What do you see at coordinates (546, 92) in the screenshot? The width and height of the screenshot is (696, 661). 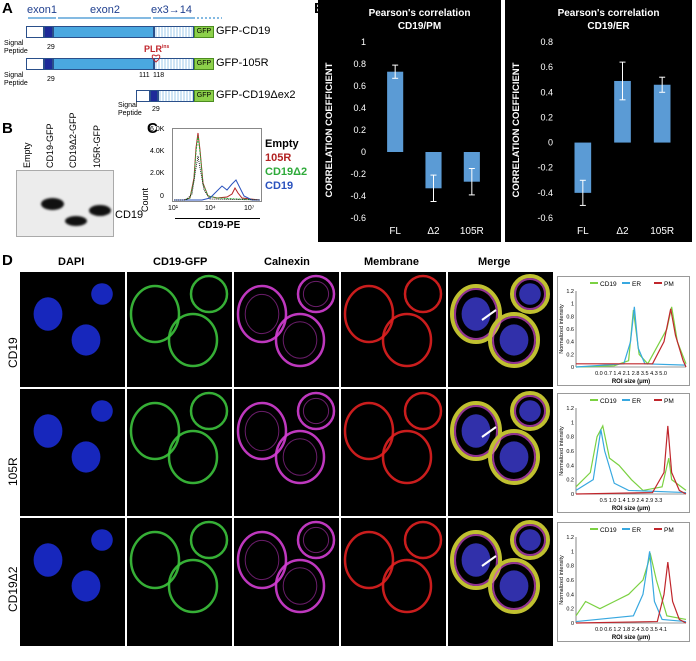 I see `chart-ytick-1: 0.4` at bounding box center [546, 92].